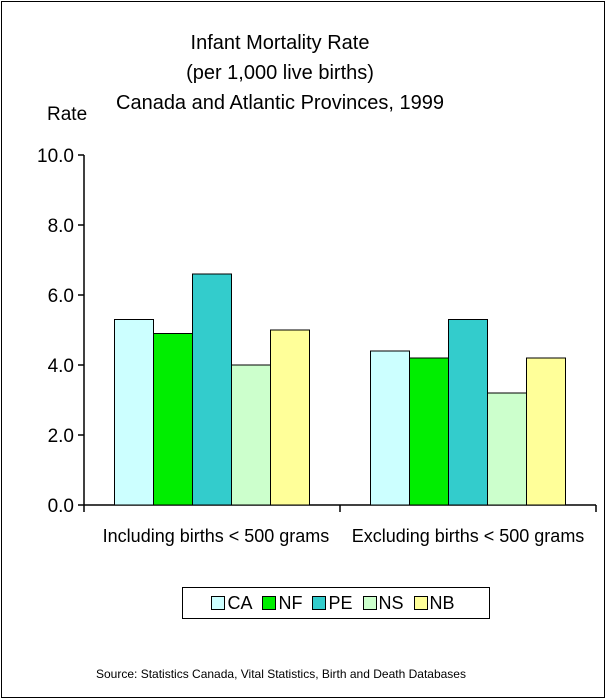 The height and width of the screenshot is (700, 608). Describe the element at coordinates (61, 506) in the screenshot. I see `y-tick-label: 0.0` at that location.